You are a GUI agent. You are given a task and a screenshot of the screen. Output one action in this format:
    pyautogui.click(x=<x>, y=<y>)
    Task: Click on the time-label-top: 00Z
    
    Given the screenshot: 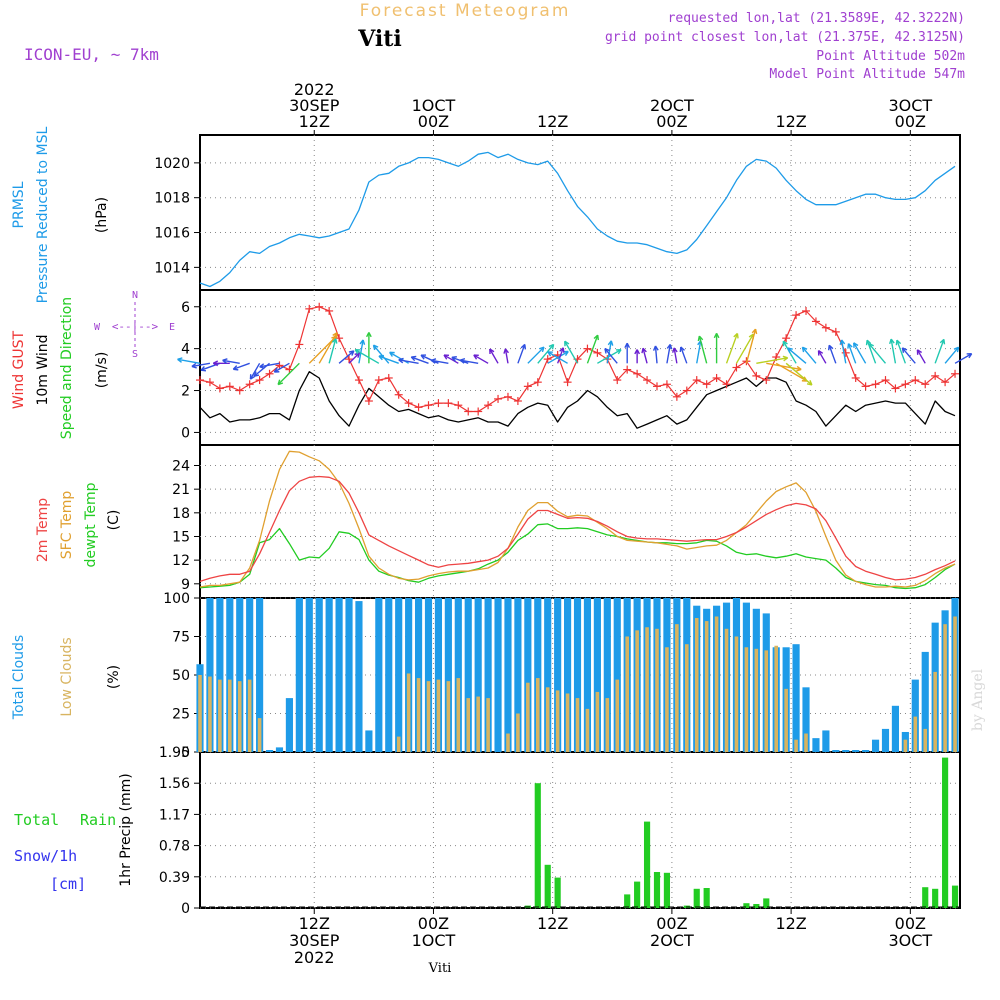 What is the action you would take?
    pyautogui.click(x=910, y=121)
    